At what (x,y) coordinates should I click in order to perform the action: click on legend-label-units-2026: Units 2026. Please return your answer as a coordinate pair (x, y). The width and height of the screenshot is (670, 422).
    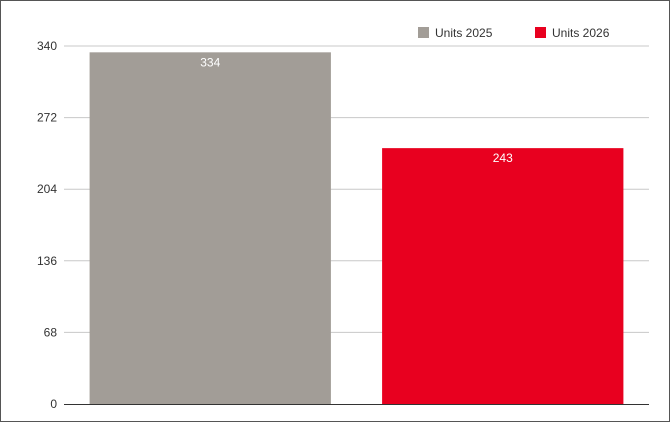
    Looking at the image, I should click on (581, 33).